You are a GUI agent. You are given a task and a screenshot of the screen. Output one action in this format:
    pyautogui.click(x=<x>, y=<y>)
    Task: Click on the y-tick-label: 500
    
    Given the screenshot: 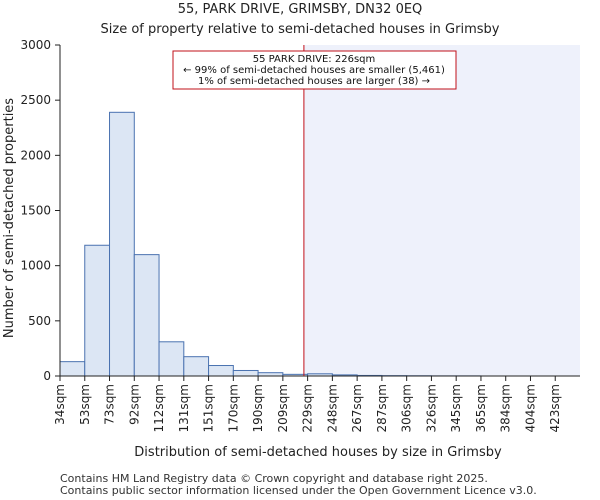 What is the action you would take?
    pyautogui.click(x=39, y=321)
    